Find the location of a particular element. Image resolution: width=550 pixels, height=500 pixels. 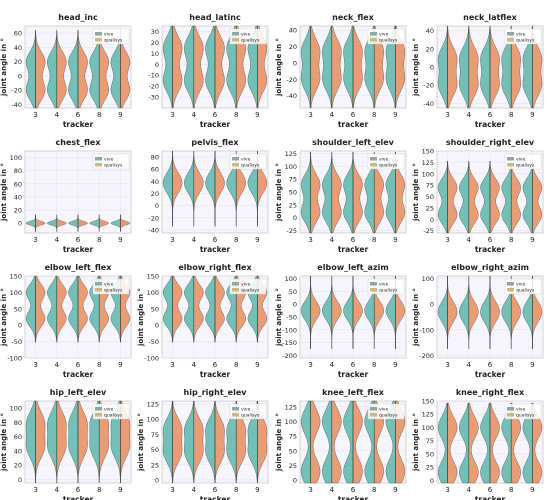

y-tick-label: -100 is located at coordinates (289, 330).